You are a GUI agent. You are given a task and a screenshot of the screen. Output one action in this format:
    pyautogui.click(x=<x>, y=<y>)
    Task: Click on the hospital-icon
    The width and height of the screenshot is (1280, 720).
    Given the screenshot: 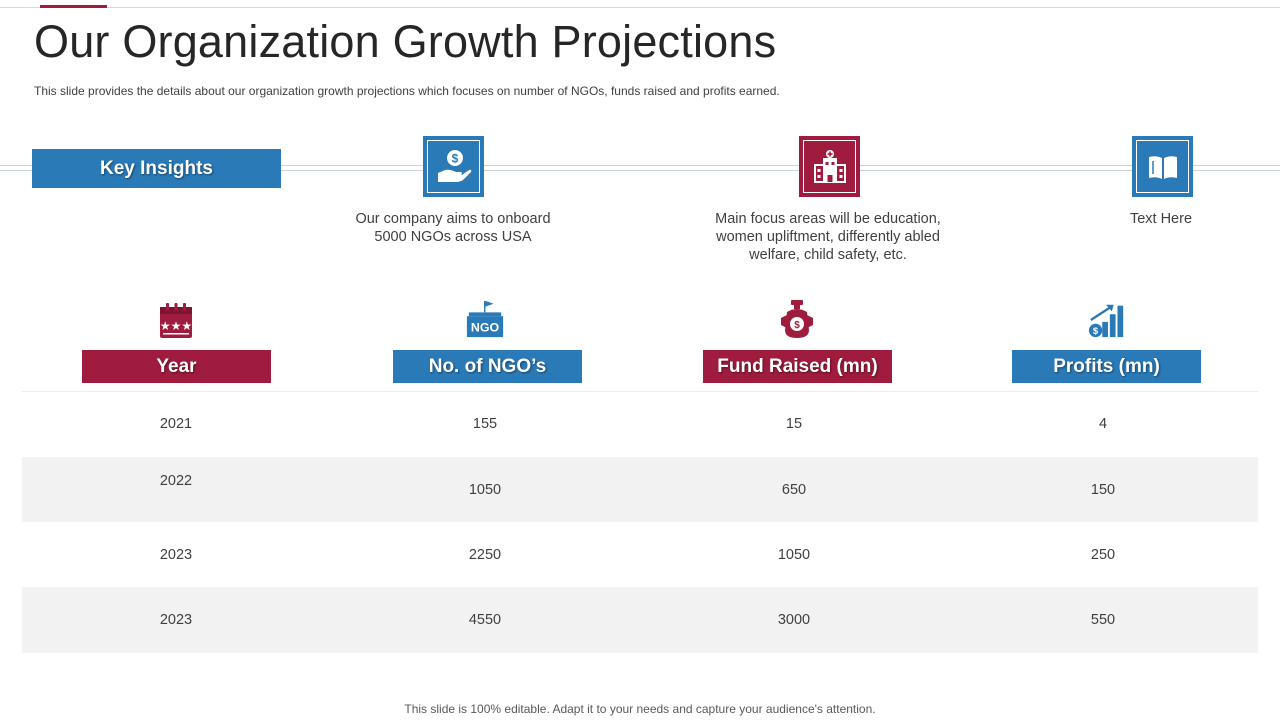 What is the action you would take?
    pyautogui.click(x=829, y=166)
    